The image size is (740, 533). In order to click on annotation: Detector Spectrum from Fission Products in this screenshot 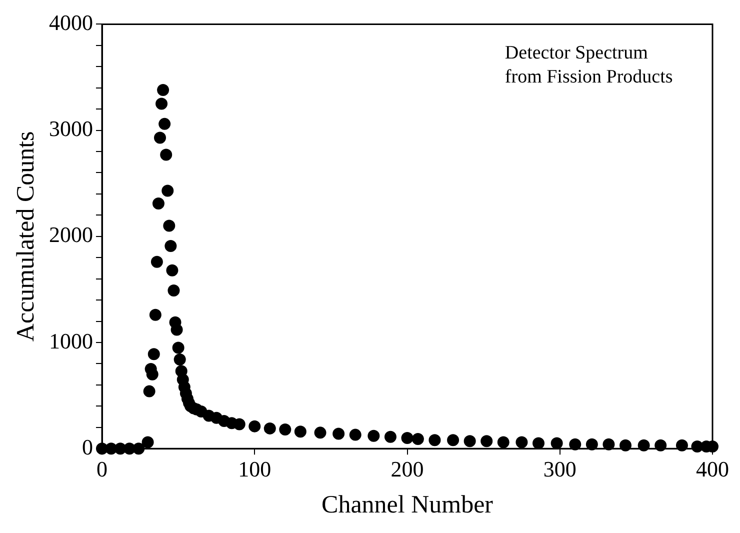, I will do `click(588, 65)`.